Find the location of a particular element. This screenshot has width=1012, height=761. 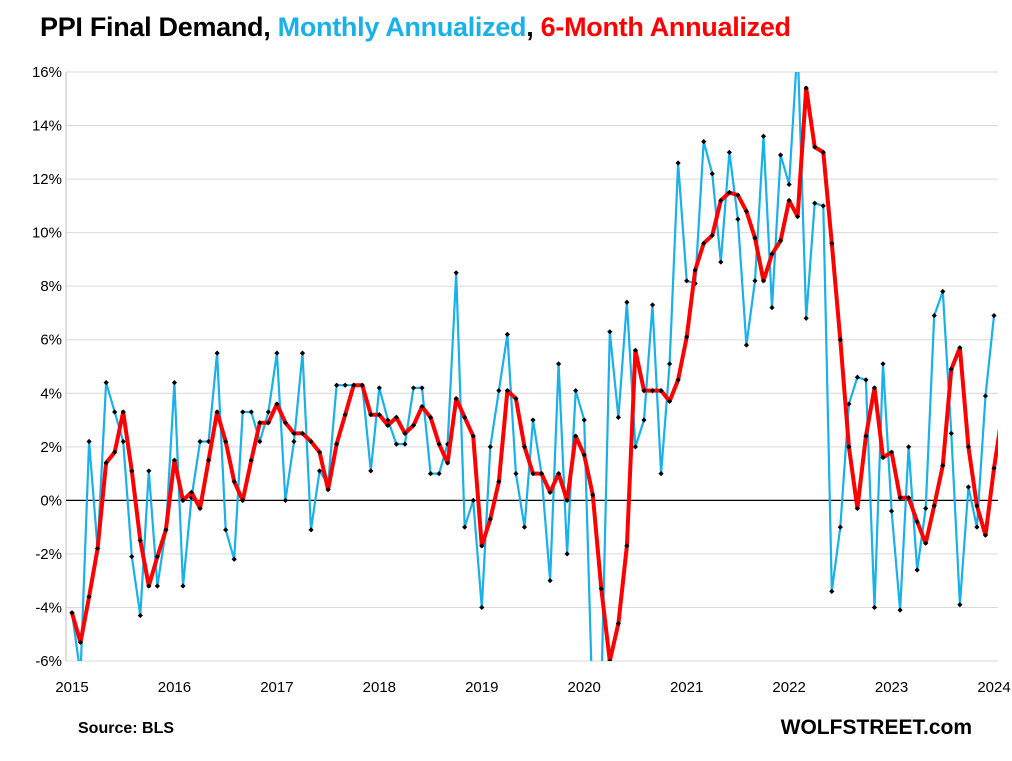

title-part-3: 6-Month Annualized is located at coordinates (665, 27).